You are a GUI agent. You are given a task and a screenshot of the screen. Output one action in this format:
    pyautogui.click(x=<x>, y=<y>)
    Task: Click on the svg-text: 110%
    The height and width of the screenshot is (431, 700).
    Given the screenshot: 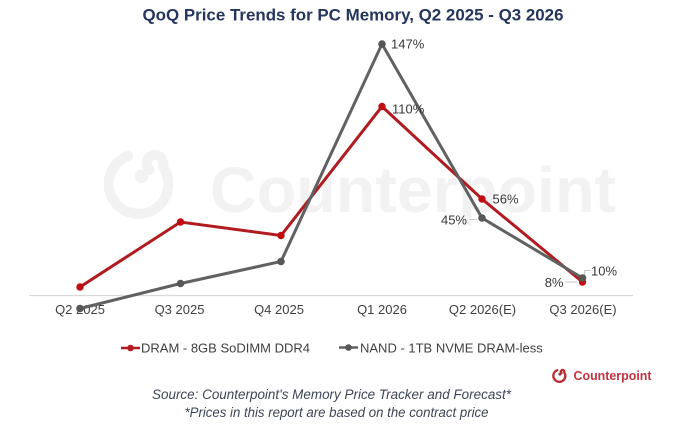 What is the action you would take?
    pyautogui.click(x=408, y=109)
    